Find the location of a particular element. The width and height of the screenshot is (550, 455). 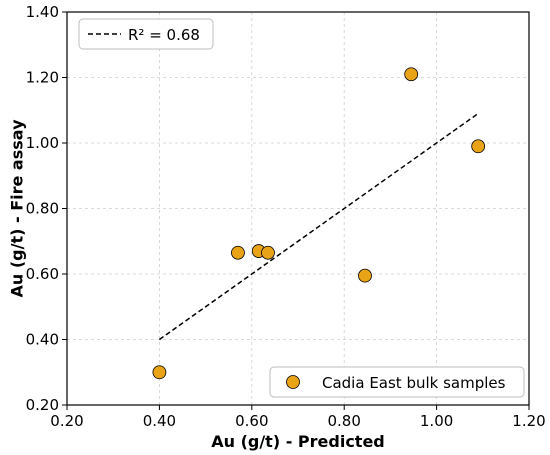

y-tick-label: 1.00 is located at coordinates (42, 143).